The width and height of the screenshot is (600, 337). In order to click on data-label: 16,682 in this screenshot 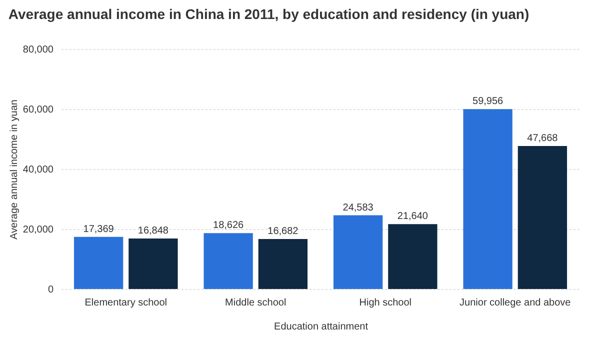, I will do `click(283, 231)`.